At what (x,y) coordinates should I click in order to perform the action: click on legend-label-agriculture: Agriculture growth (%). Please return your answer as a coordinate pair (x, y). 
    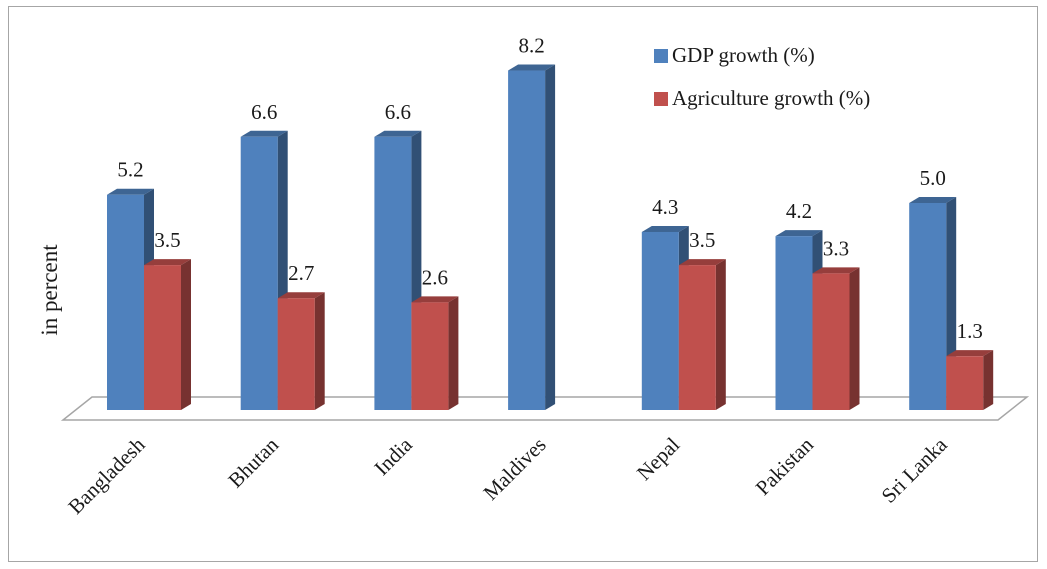
    Looking at the image, I should click on (771, 98).